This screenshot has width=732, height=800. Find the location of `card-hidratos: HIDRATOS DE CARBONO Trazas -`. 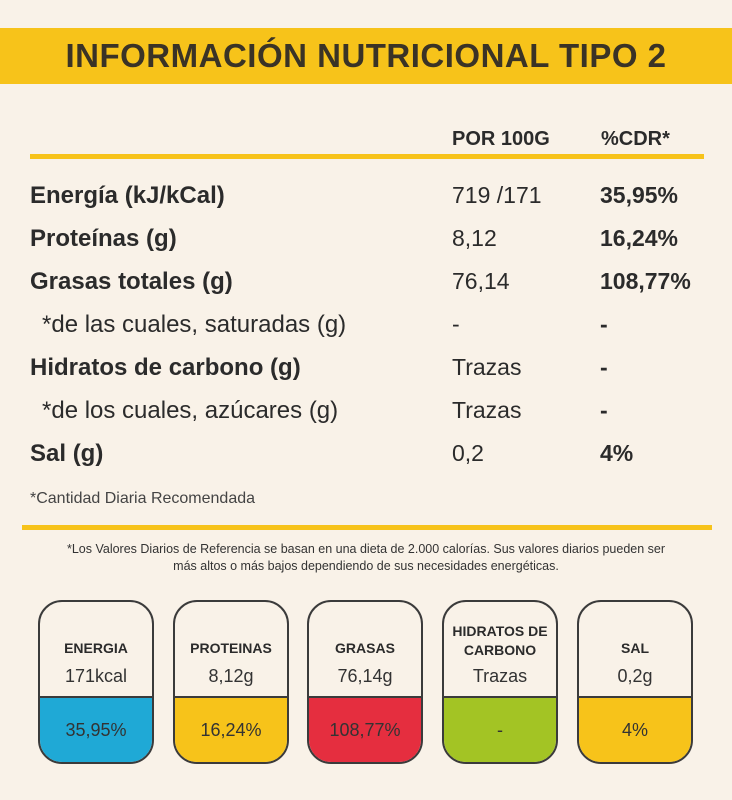

card-hidratos: HIDRATOS DE CARBONO Trazas - is located at coordinates (500, 682).